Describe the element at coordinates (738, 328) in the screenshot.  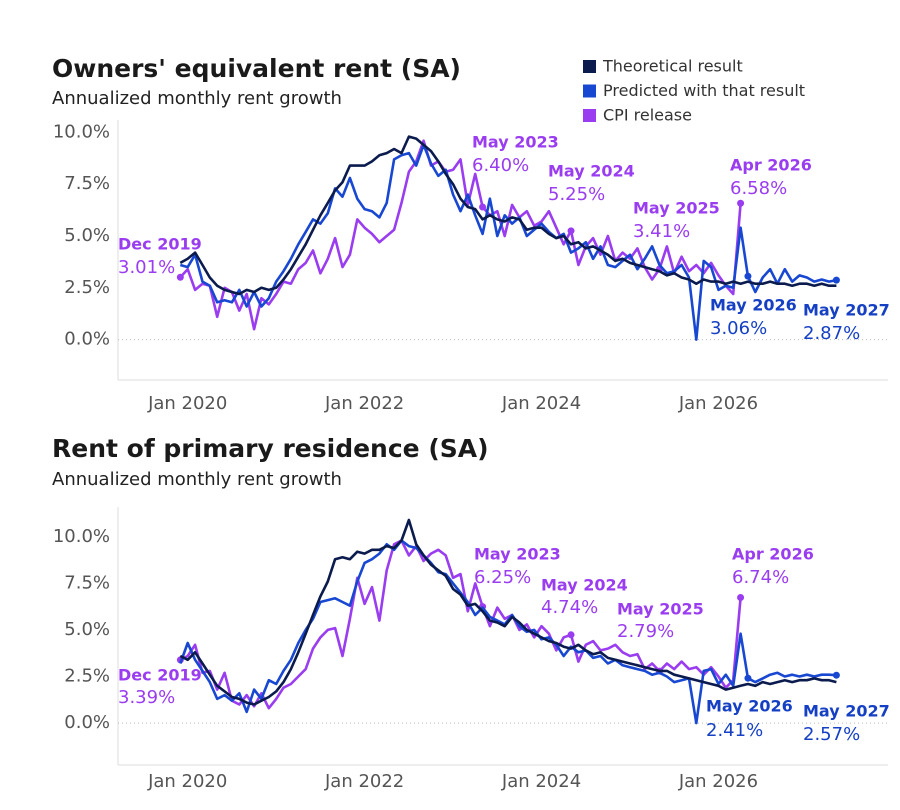
I see `annotation-value: 3.06%` at that location.